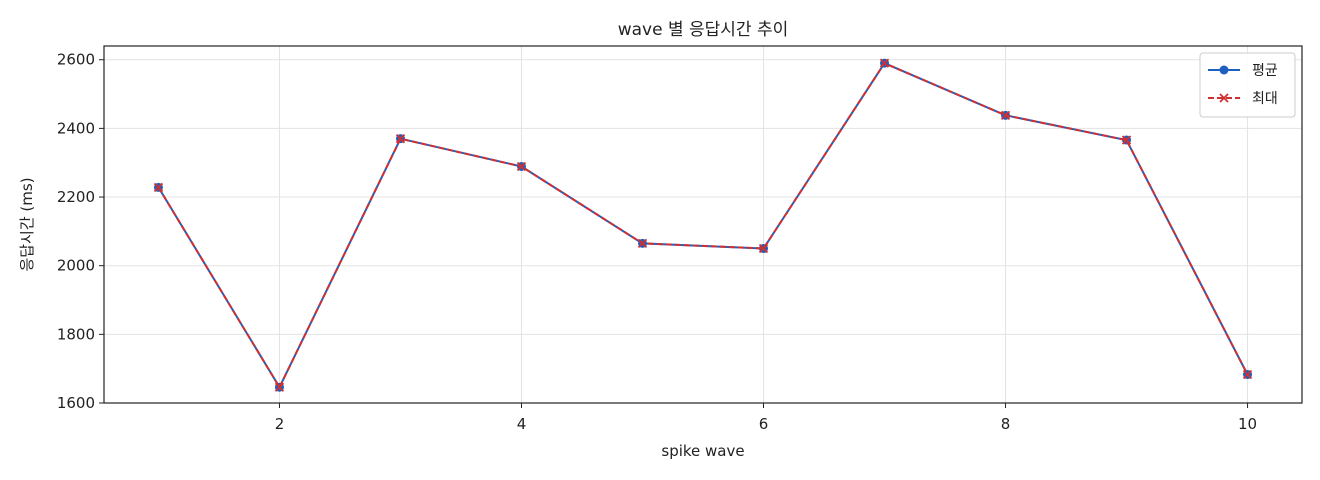  What do you see at coordinates (76, 403) in the screenshot?
I see `y-tick-label: 1600` at bounding box center [76, 403].